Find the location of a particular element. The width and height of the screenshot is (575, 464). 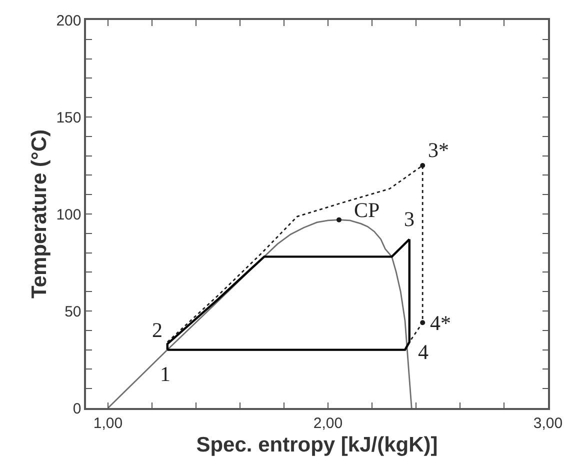

y-tick-label: 50 is located at coordinates (73, 311).